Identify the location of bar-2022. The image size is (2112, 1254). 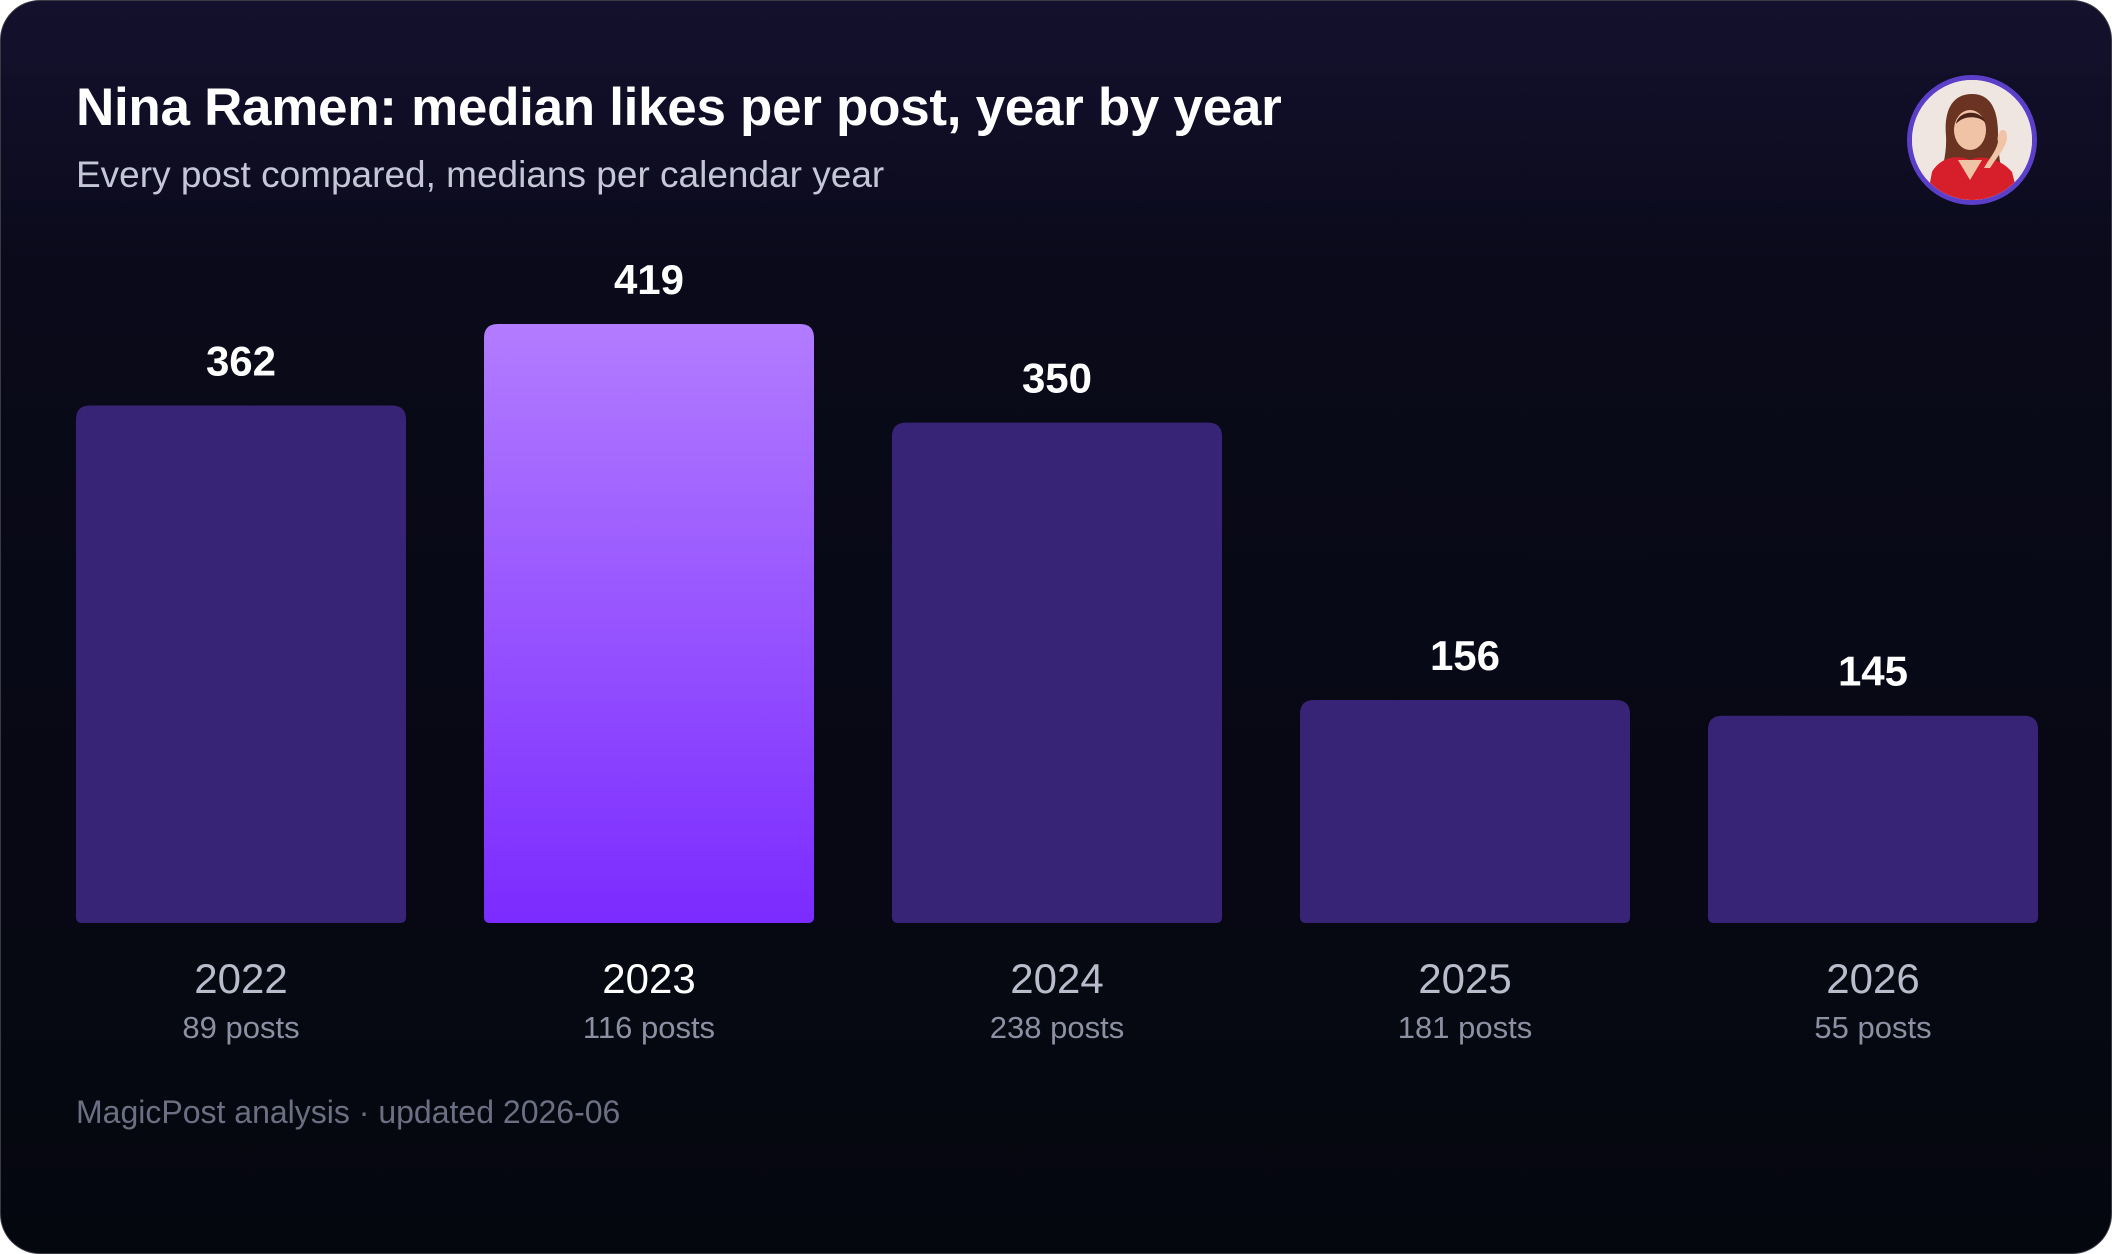
(241, 664).